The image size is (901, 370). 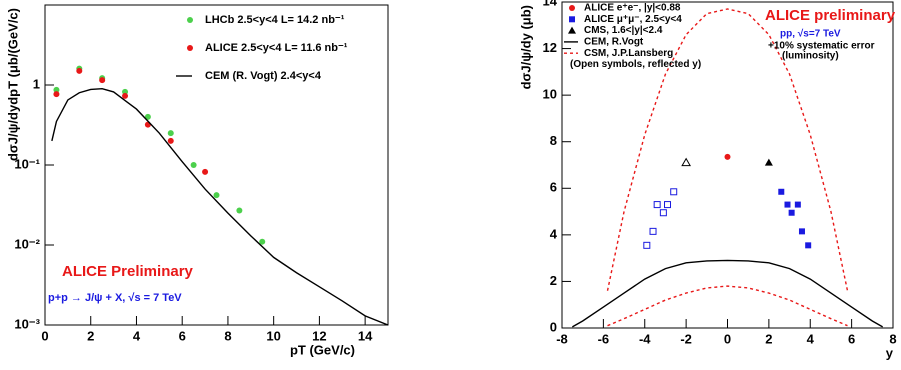 What do you see at coordinates (623, 30) in the screenshot?
I see `legend-label: CMS, 1.6<|y|<2.4` at bounding box center [623, 30].